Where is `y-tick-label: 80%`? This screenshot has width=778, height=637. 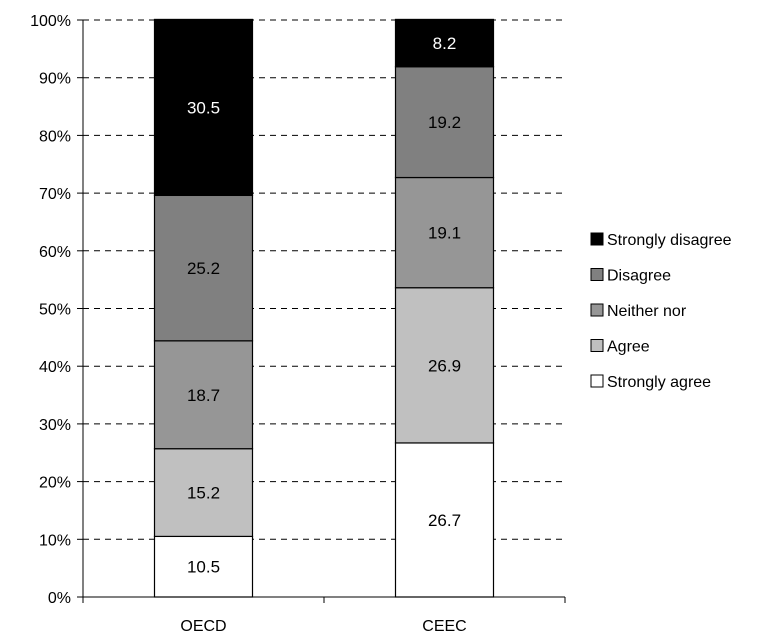
y-tick-label: 80% is located at coordinates (55, 136).